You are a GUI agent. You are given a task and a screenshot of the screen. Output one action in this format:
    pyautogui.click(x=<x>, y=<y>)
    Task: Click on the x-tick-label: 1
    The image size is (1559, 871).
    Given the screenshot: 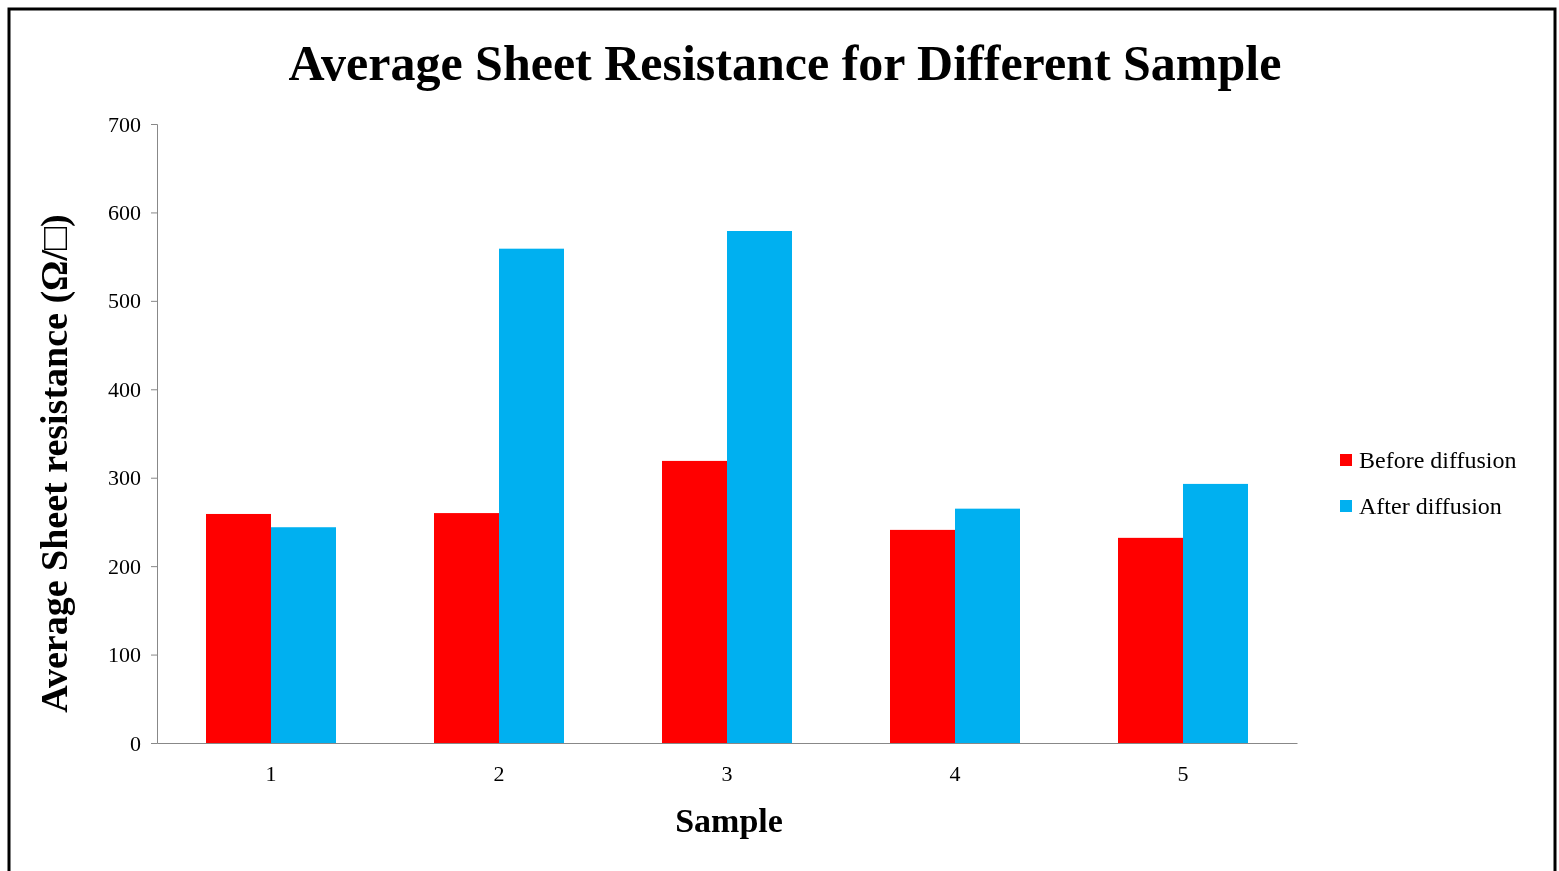 What is the action you would take?
    pyautogui.click(x=271, y=773)
    